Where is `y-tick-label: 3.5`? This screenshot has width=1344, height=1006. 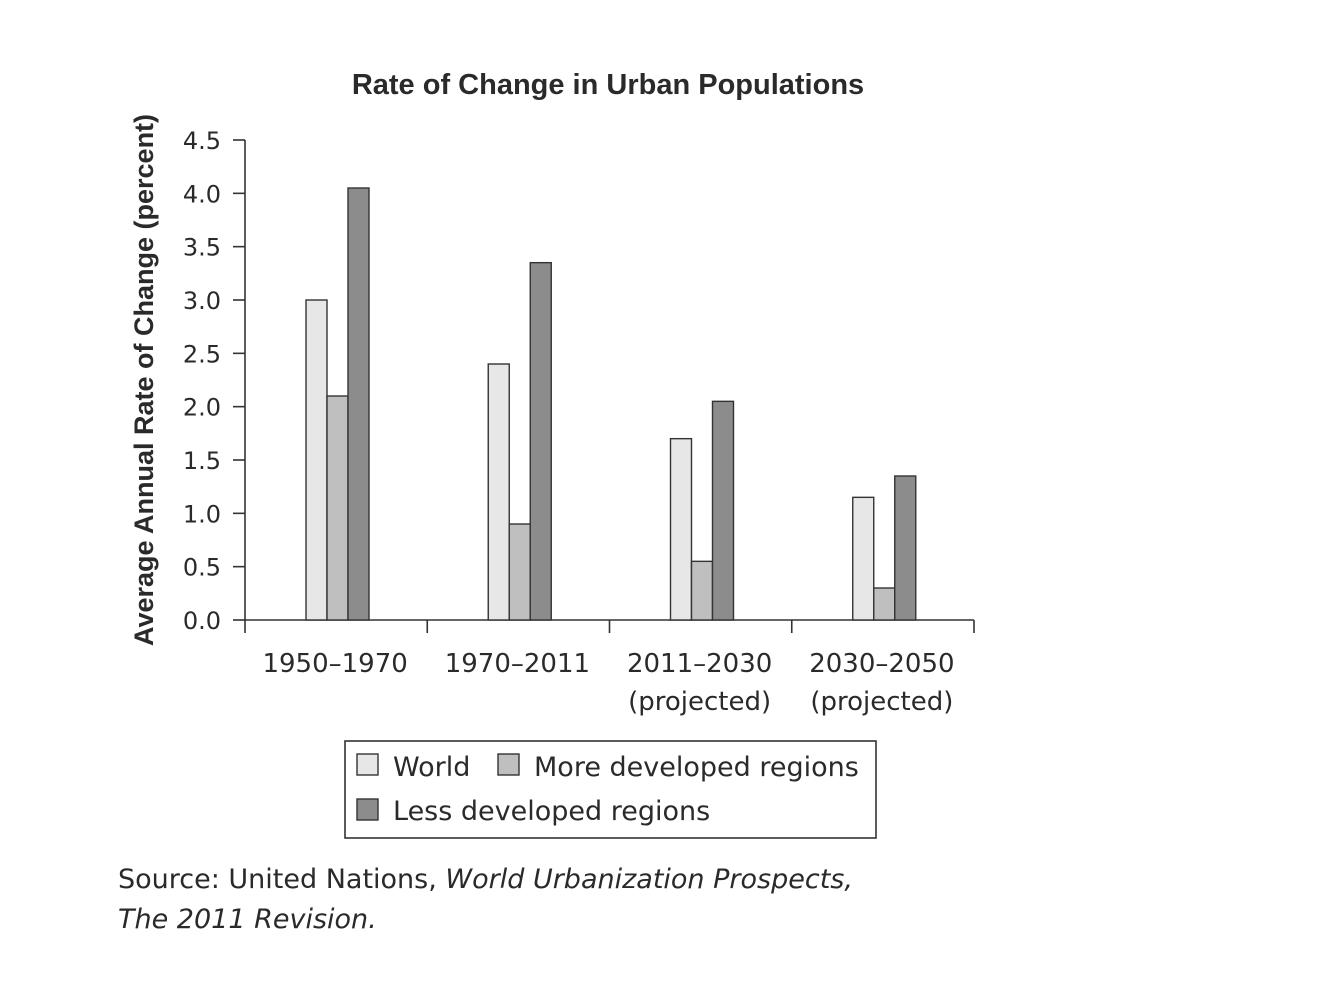 y-tick-label: 3.5 is located at coordinates (202, 248).